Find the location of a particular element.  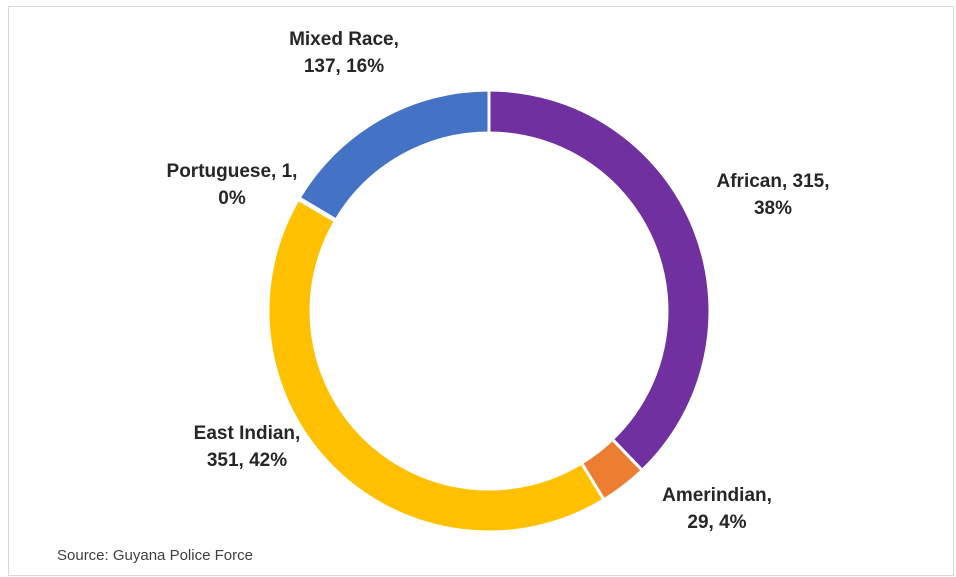

data-label-line: 0% is located at coordinates (232, 198).